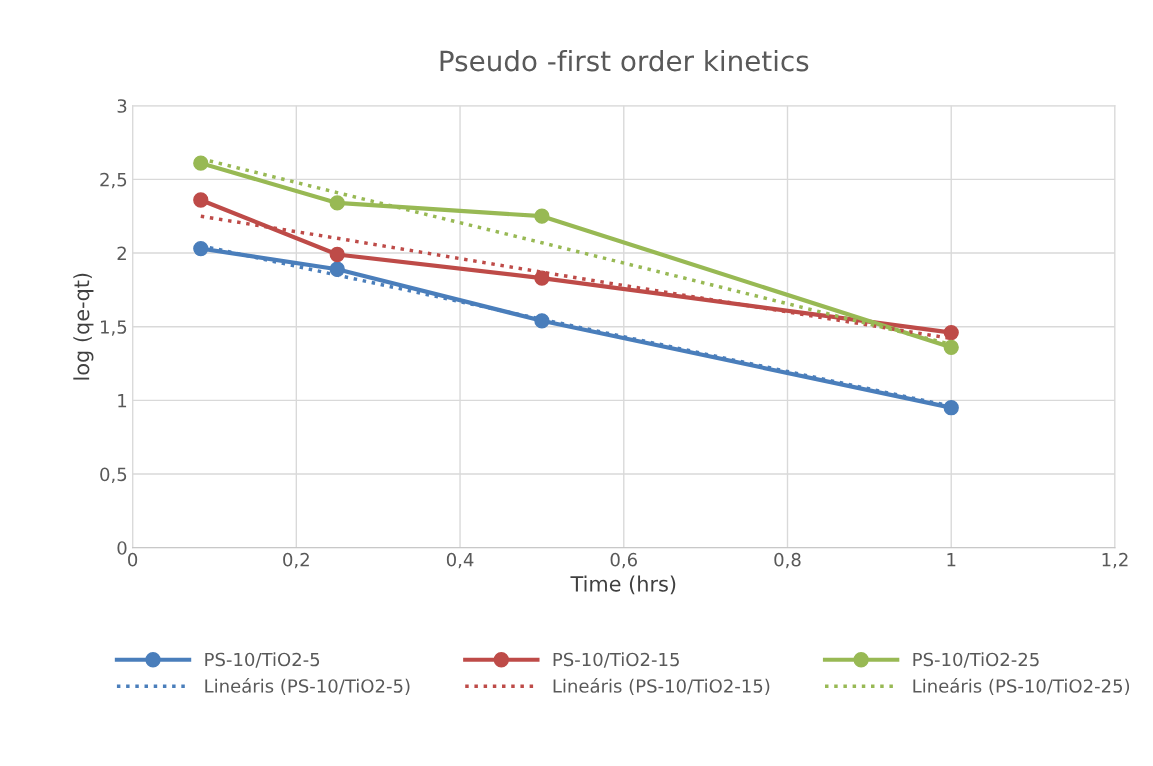  What do you see at coordinates (623, 560) in the screenshot?
I see `x-tick-label: 0,6` at bounding box center [623, 560].